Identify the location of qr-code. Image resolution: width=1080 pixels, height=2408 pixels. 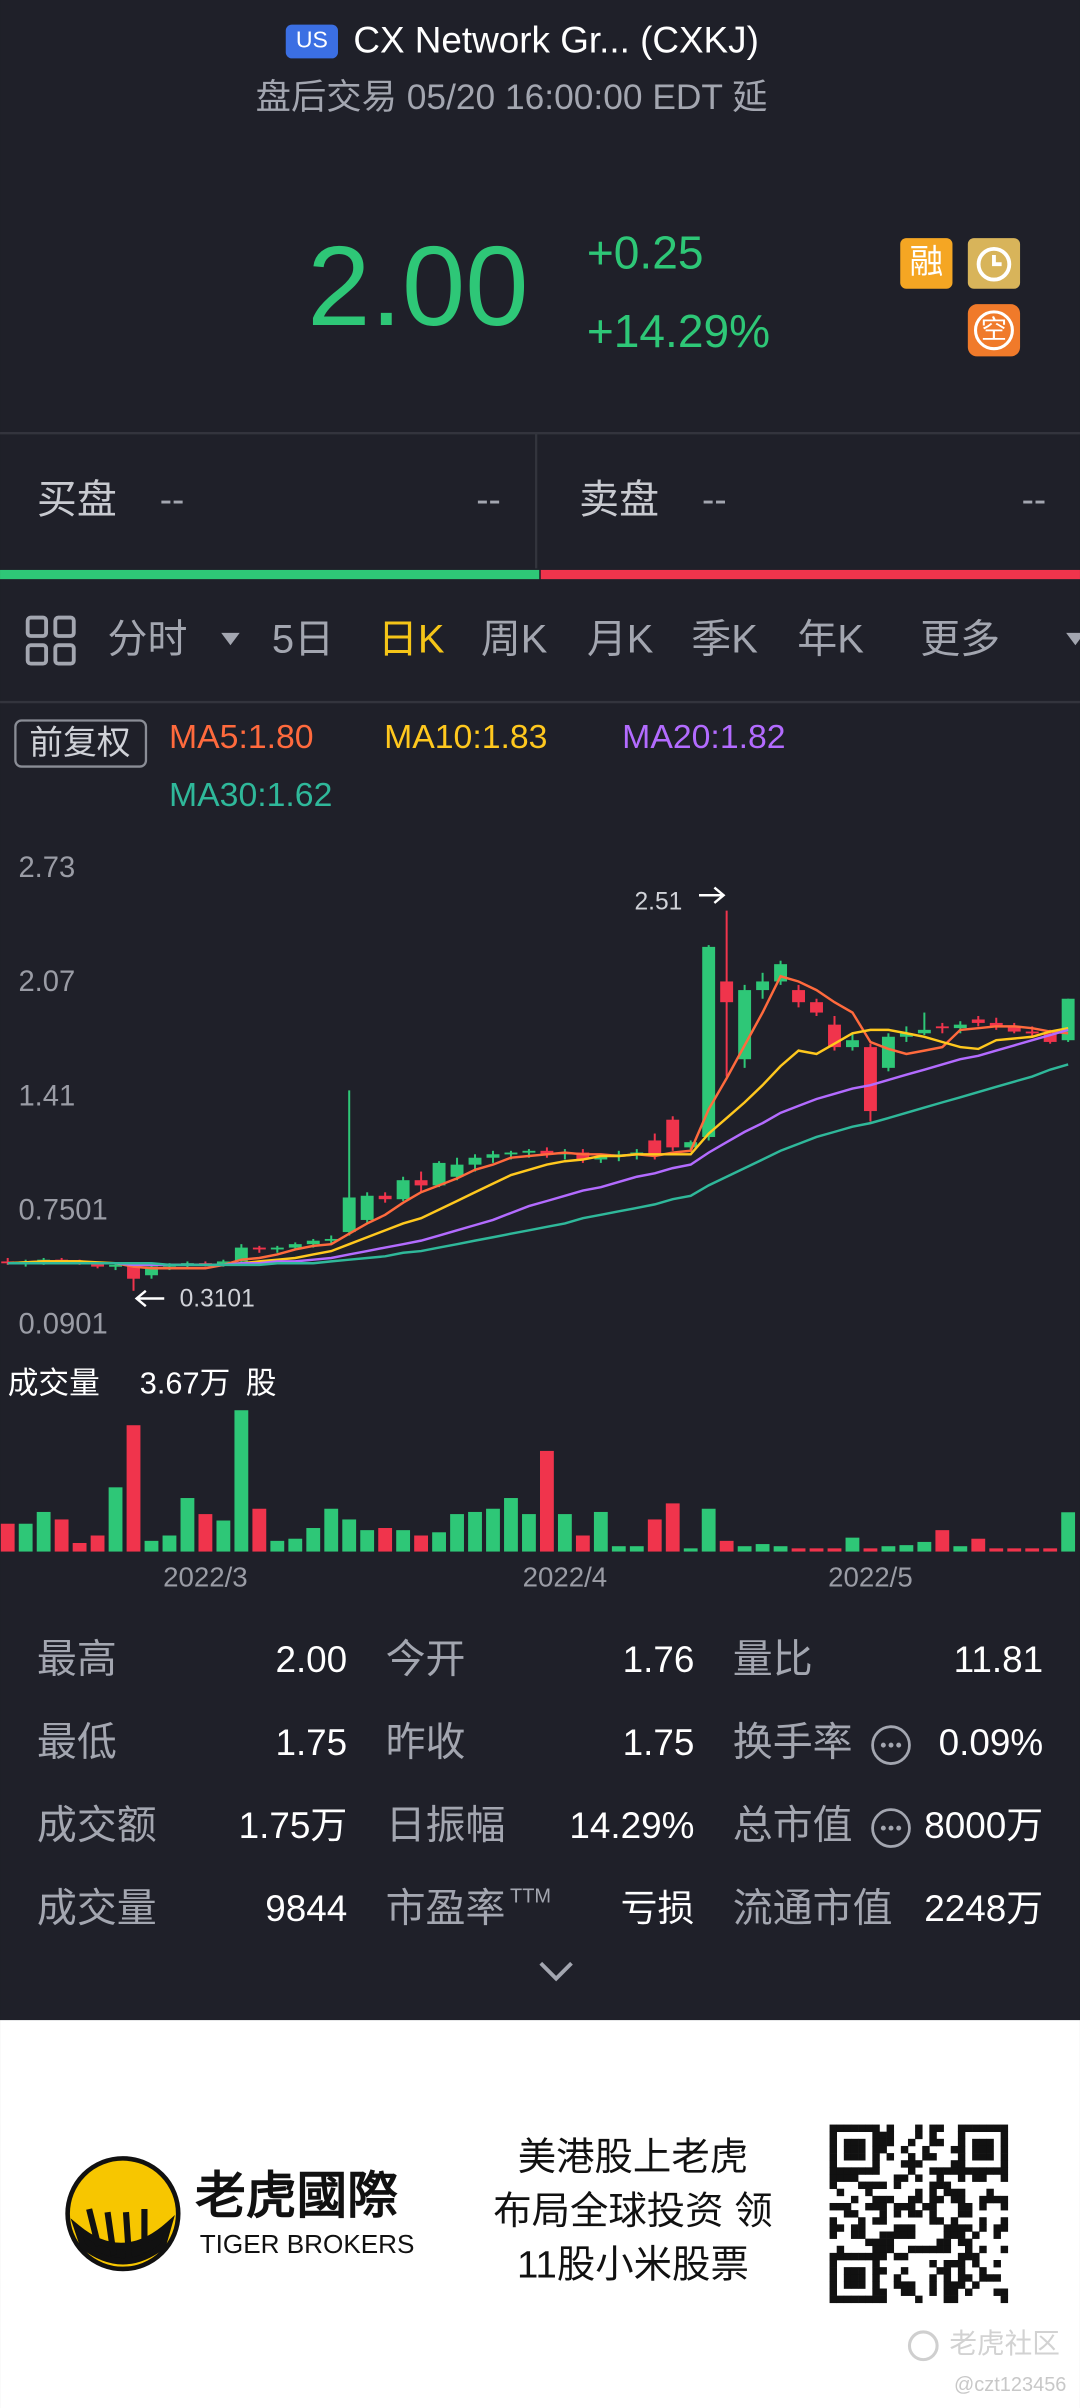
(919, 2214).